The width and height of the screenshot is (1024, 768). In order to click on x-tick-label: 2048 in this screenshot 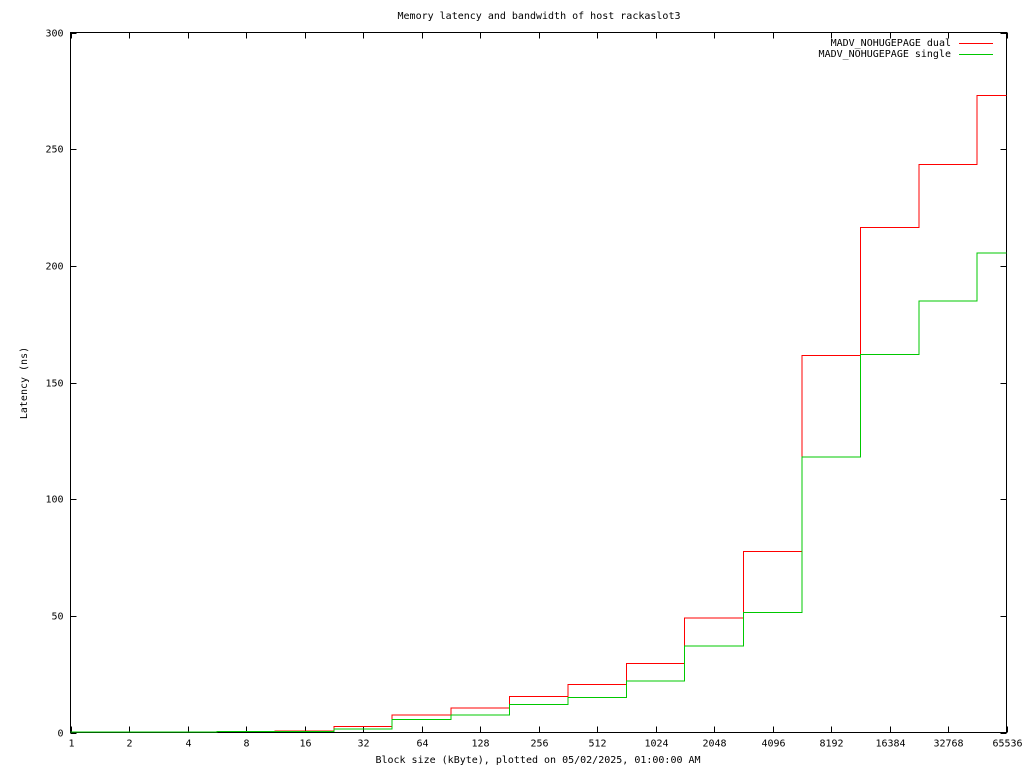, I will do `click(714, 744)`.